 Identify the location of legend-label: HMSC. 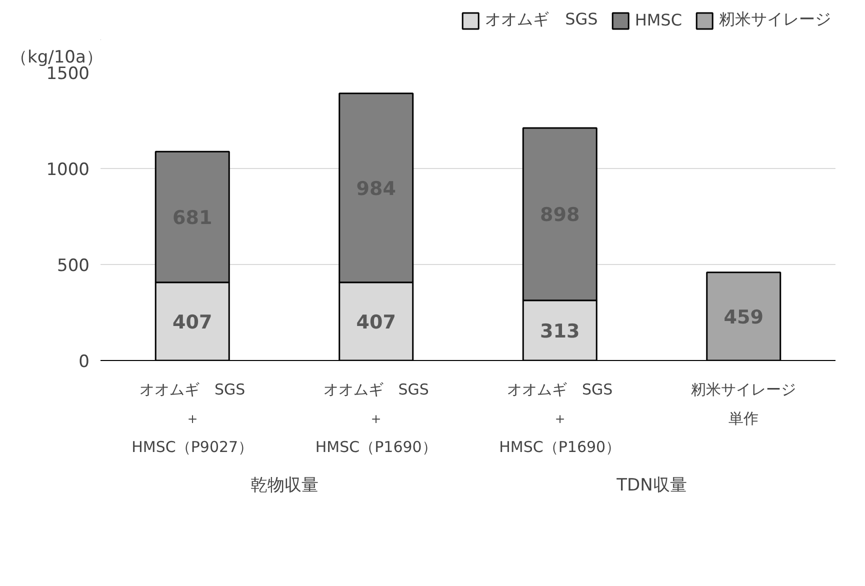
(658, 20).